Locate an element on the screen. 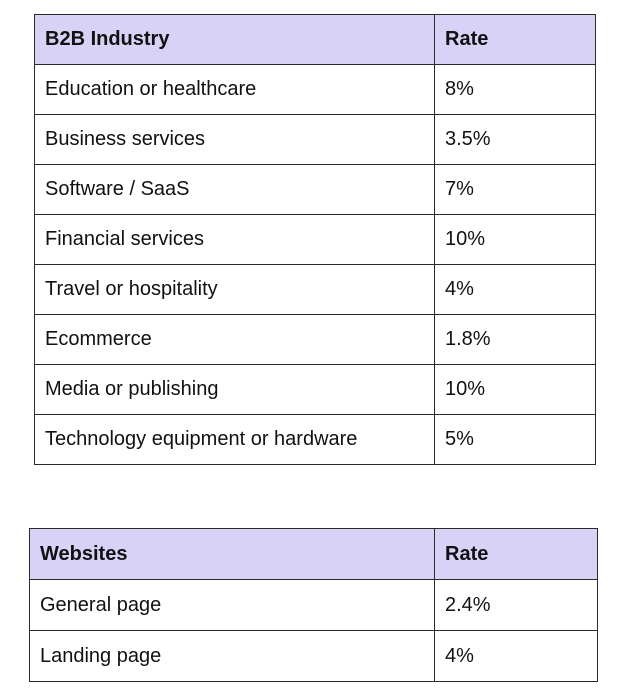  industry-cell: Education or healthcare is located at coordinates (234, 89).